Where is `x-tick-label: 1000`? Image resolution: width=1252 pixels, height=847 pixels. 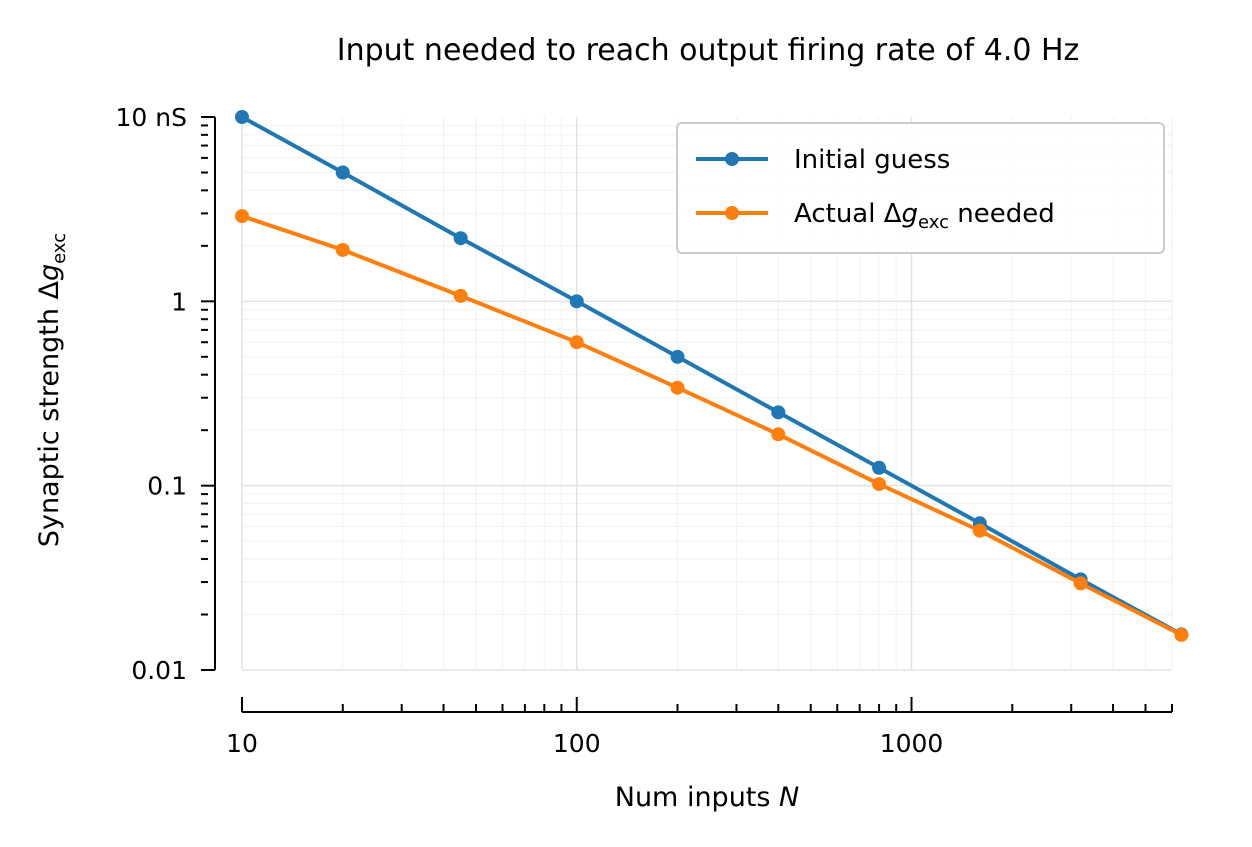
x-tick-label: 1000 is located at coordinates (912, 743).